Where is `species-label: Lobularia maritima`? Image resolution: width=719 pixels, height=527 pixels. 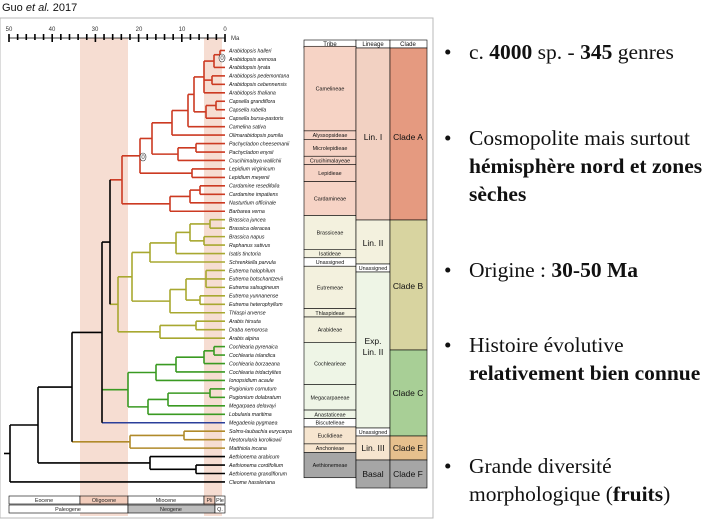 species-label: Lobularia maritima is located at coordinates (250, 415).